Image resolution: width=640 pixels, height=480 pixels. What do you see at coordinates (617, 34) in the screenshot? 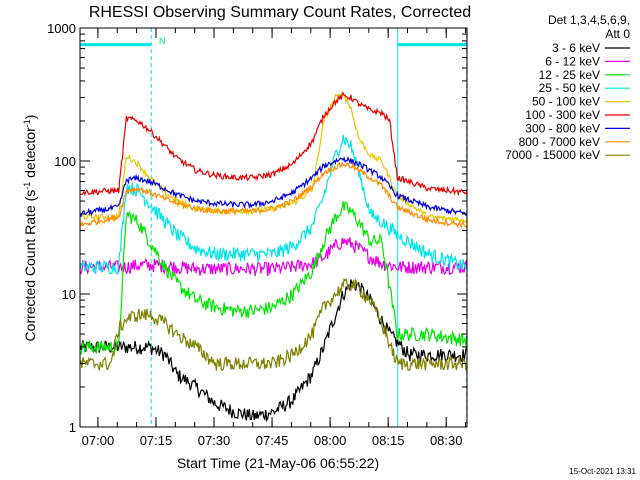
I see `legend-title-line: Att 0` at bounding box center [617, 34].